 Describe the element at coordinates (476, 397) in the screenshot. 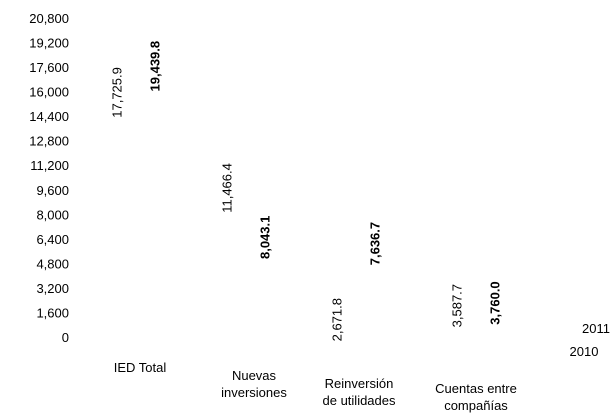

I see `category-label: Cuentas entre compañías` at that location.